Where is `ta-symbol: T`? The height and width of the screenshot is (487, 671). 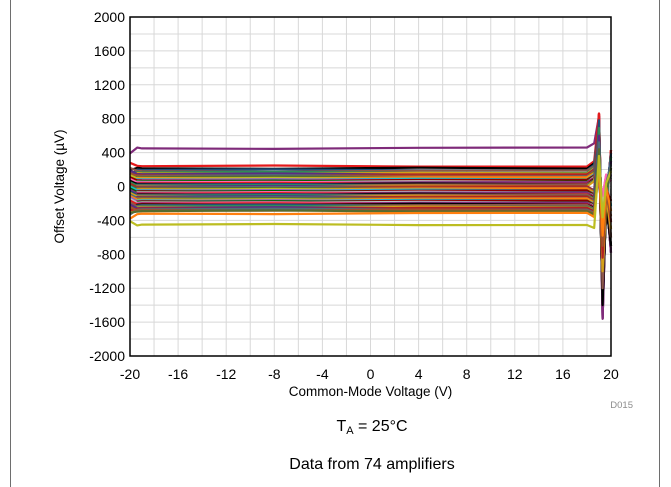
ta-symbol: T is located at coordinates (341, 426).